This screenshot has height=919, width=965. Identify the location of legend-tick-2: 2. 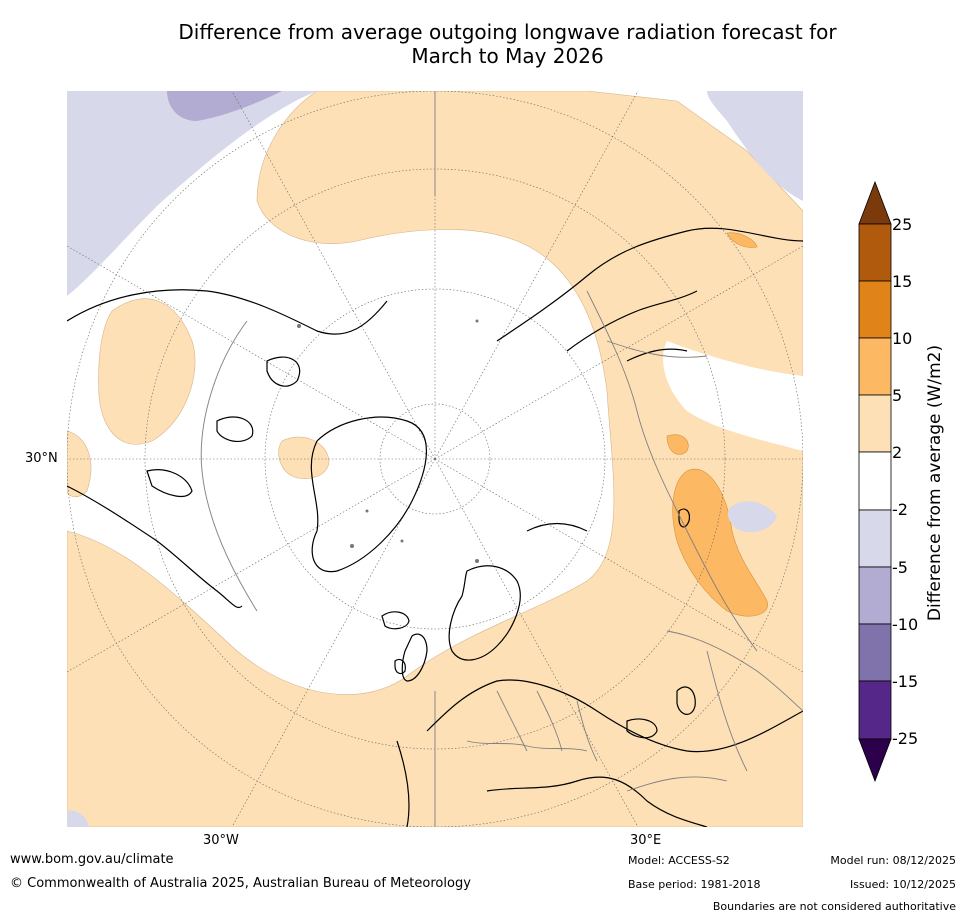
(897, 452).